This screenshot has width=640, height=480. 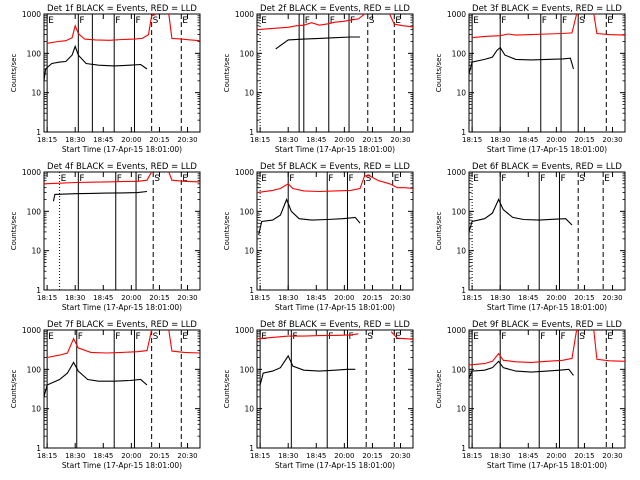 What do you see at coordinates (122, 325) in the screenshot?
I see `panel-title: Det 7f BLACK = Events, RED = LLD` at bounding box center [122, 325].